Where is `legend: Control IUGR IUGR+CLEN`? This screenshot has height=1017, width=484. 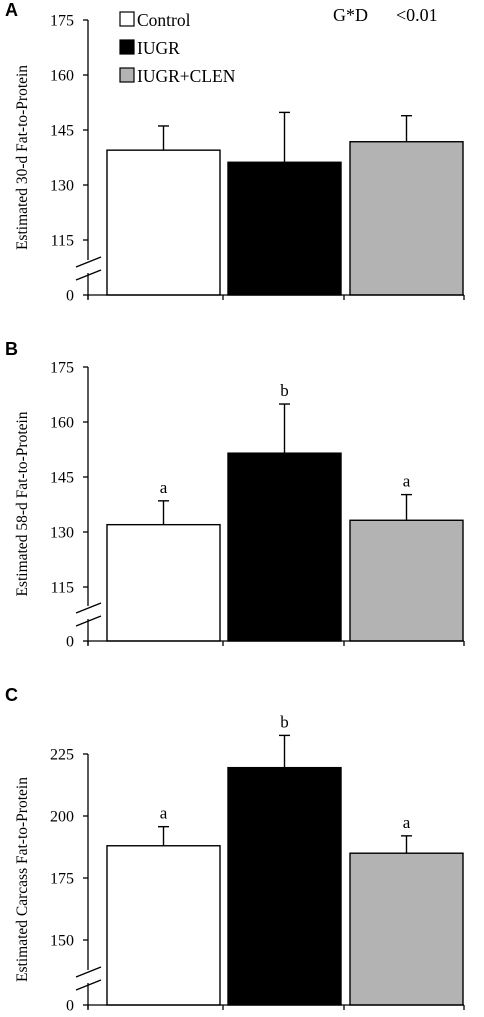
legend: Control IUGR IUGR+CLEN is located at coordinates (177, 48).